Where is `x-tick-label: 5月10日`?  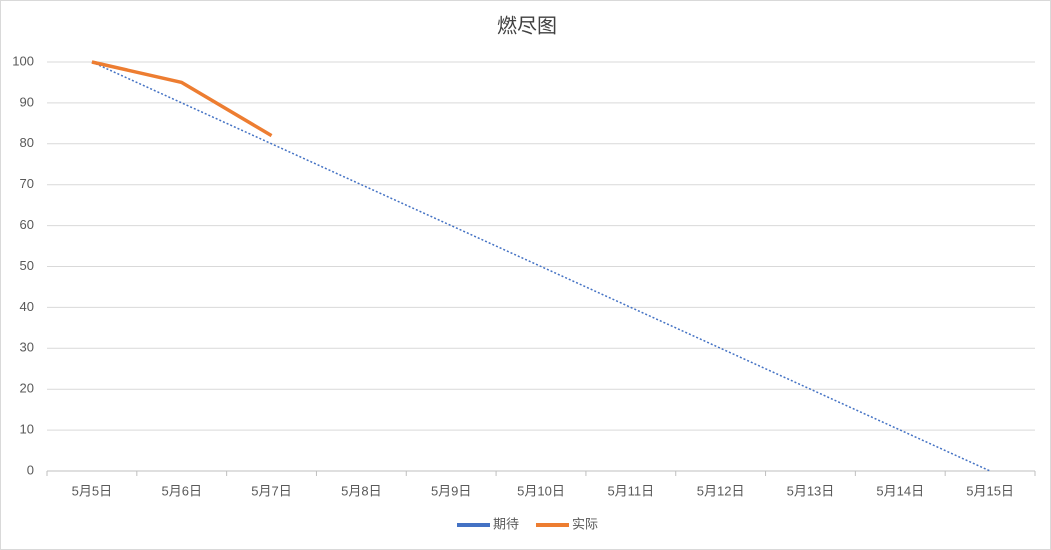
x-tick-label: 5月10日 is located at coordinates (541, 490).